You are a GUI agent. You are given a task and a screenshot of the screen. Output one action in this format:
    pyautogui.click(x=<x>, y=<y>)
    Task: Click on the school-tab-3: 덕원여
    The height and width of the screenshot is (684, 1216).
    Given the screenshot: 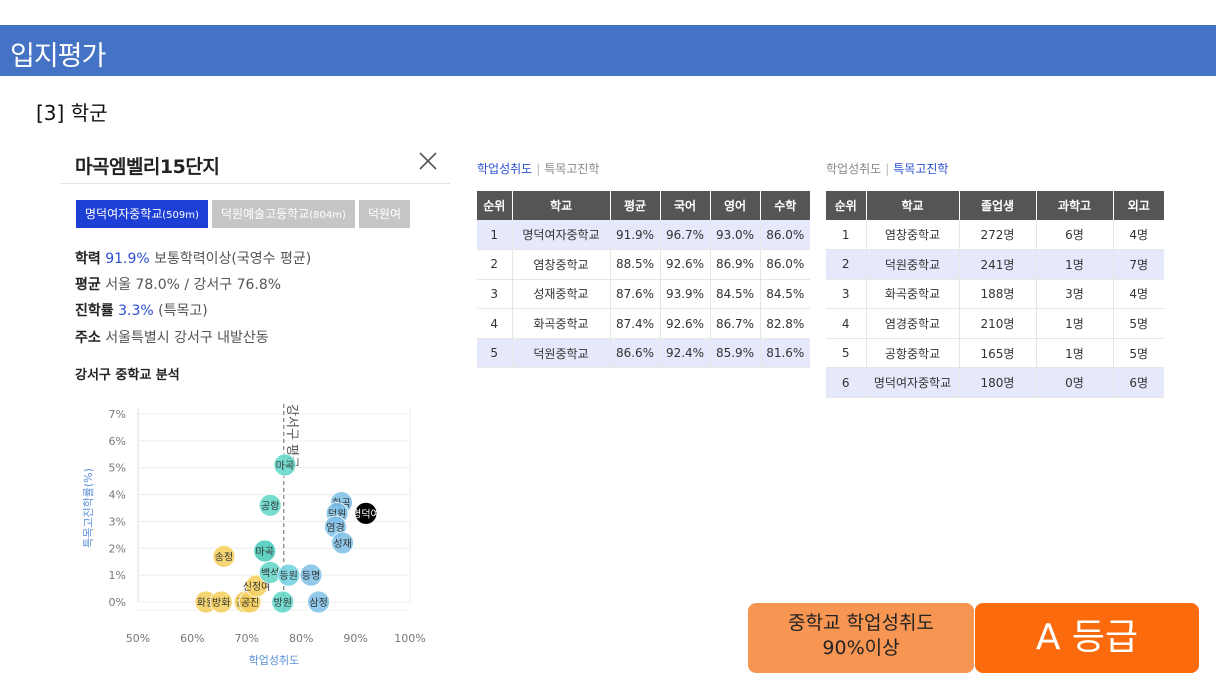 What is the action you would take?
    pyautogui.click(x=384, y=214)
    